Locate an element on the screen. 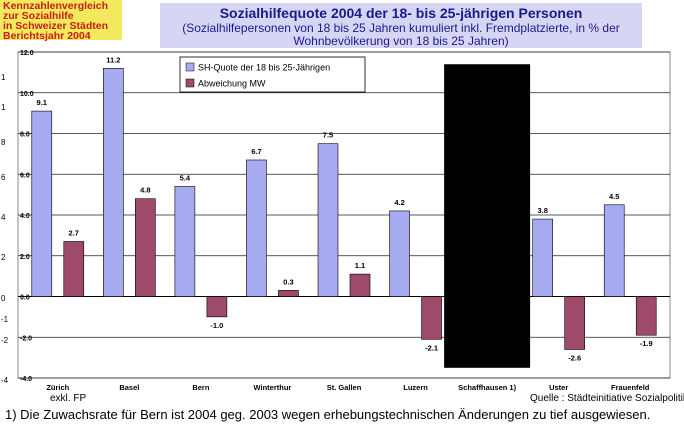 The height and width of the screenshot is (424, 684). x-tick-label: Frauenfeld is located at coordinates (630, 387).